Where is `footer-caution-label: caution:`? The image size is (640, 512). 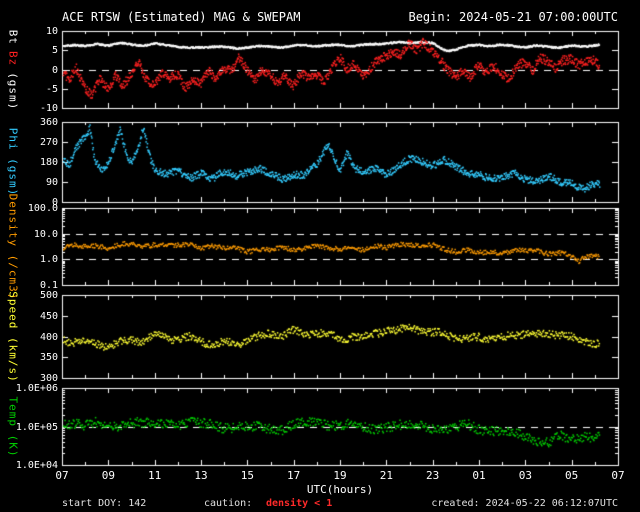 footer-caution-label: caution: is located at coordinates (228, 503).